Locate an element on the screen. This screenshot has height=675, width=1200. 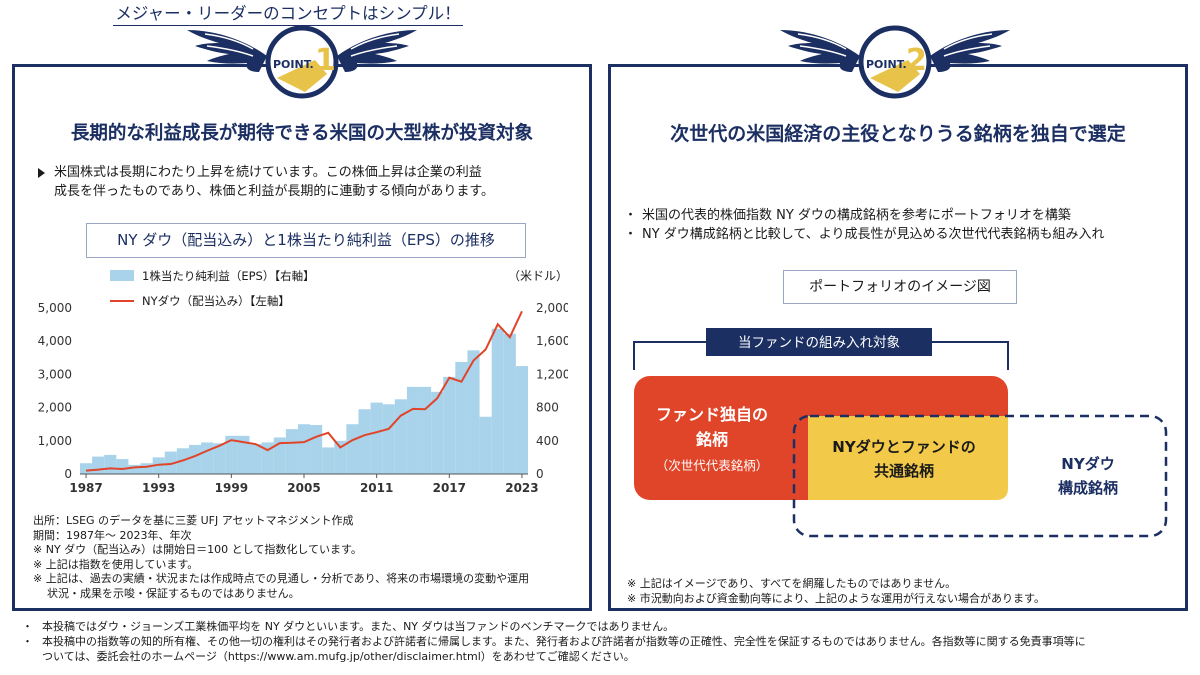
chart-title: NY ダウ（配当込み）と1株当たり純利益（EPS）の推移 is located at coordinates (306, 240).